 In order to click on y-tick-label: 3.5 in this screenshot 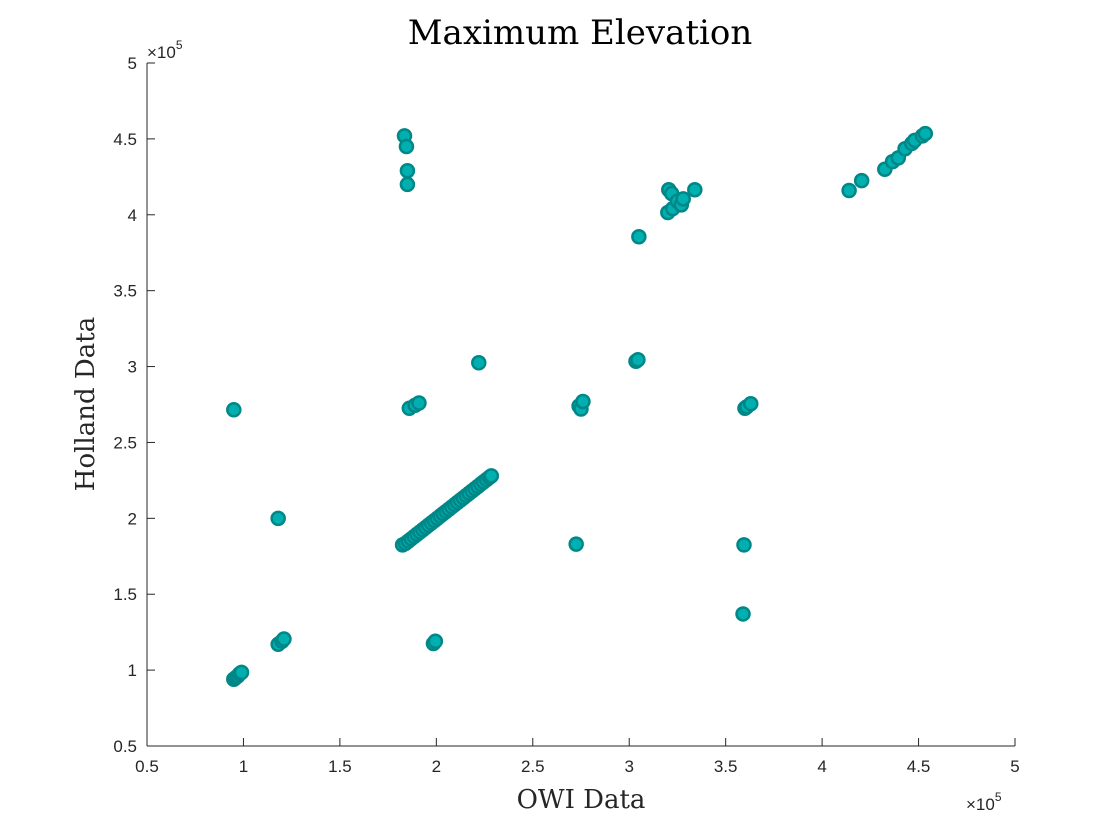, I will do `click(125, 291)`.